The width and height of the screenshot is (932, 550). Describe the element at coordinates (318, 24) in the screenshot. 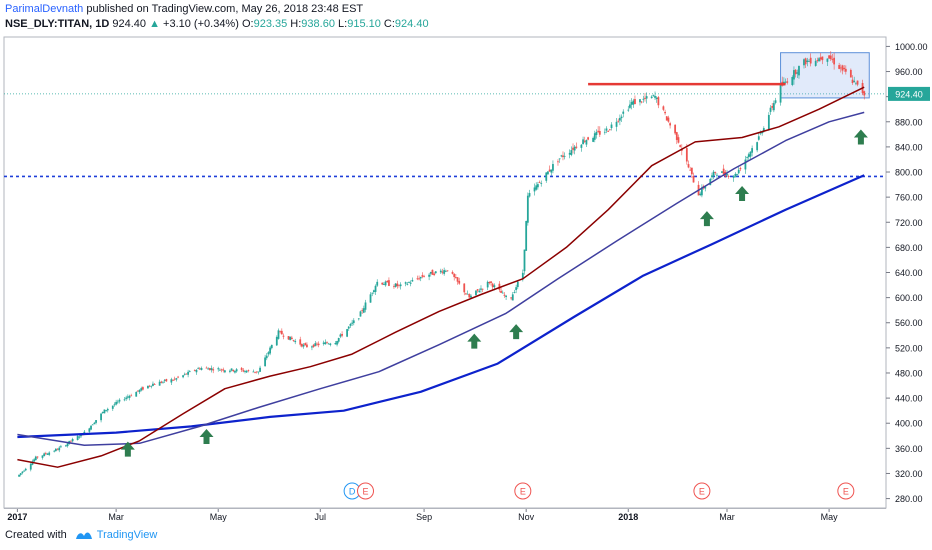

I see `high-value: 938.60` at that location.